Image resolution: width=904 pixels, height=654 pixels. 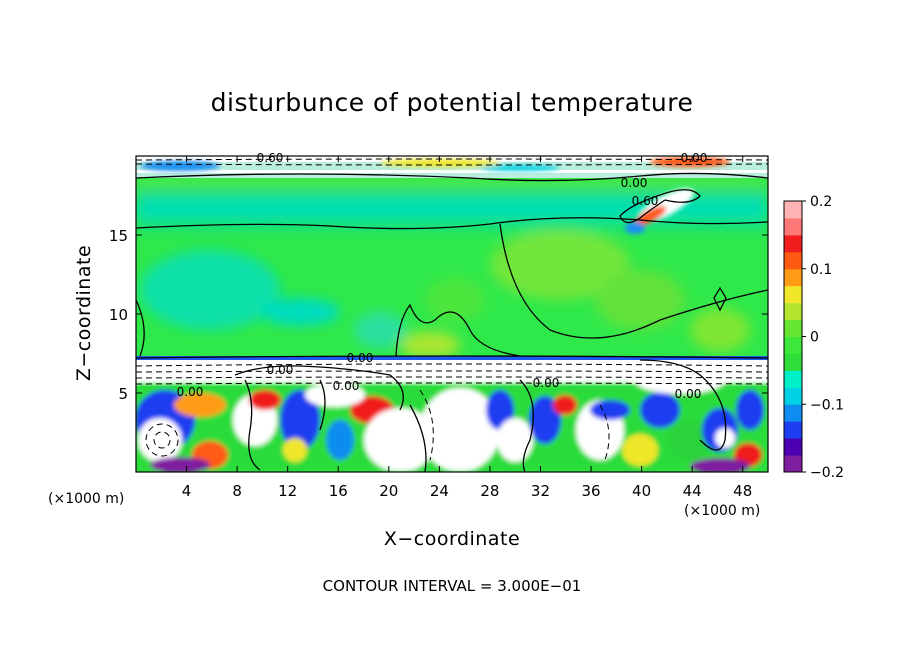 What do you see at coordinates (187, 491) in the screenshot?
I see `x-tick-label: 4` at bounding box center [187, 491].